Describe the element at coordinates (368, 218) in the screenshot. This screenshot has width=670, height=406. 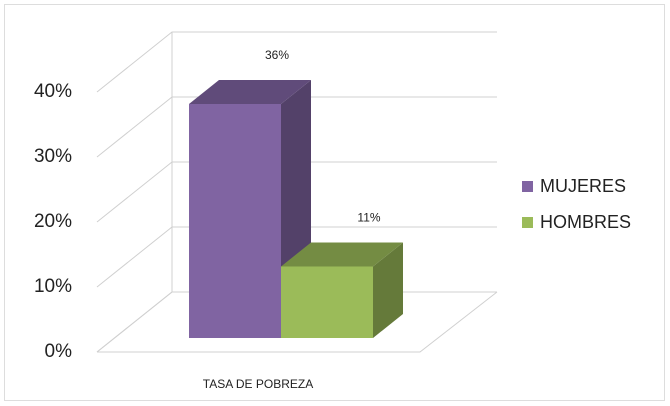
I see `data-label: 11%` at that location.